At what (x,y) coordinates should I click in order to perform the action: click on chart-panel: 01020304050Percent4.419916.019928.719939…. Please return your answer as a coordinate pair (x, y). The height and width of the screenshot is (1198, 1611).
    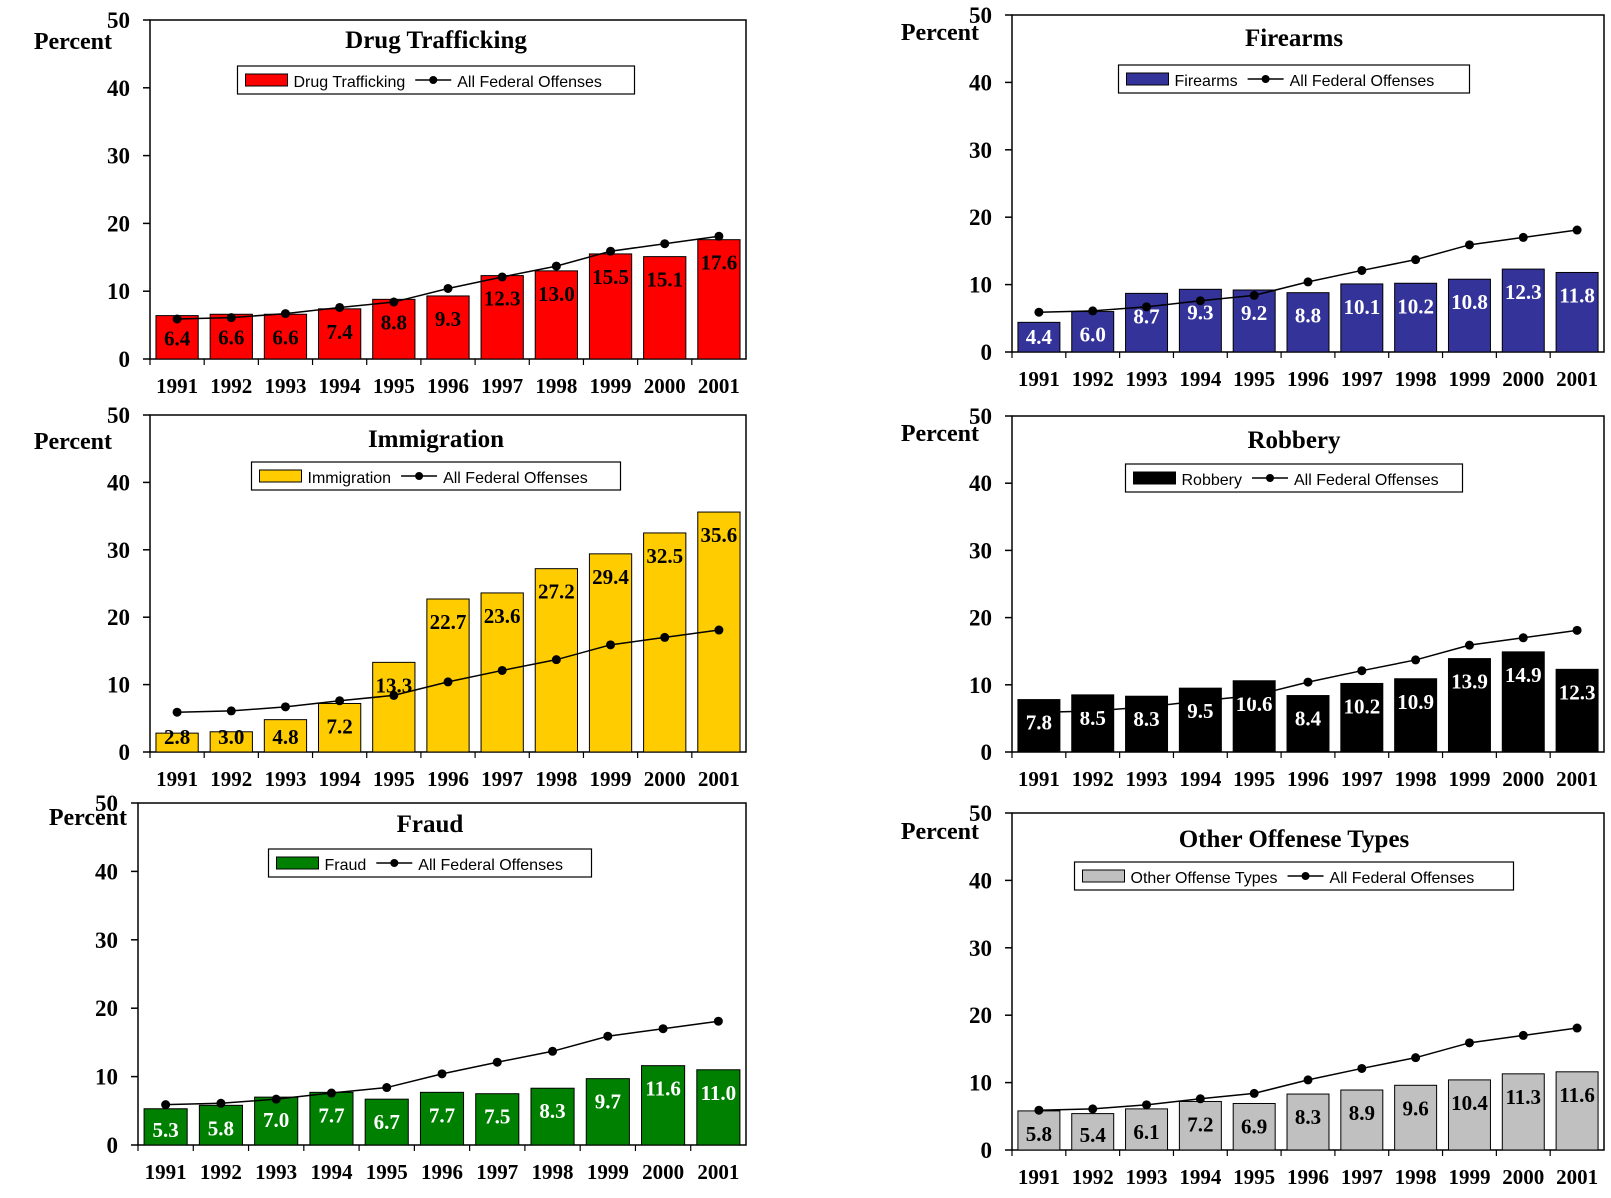
    Looking at the image, I should click on (1253, 197).